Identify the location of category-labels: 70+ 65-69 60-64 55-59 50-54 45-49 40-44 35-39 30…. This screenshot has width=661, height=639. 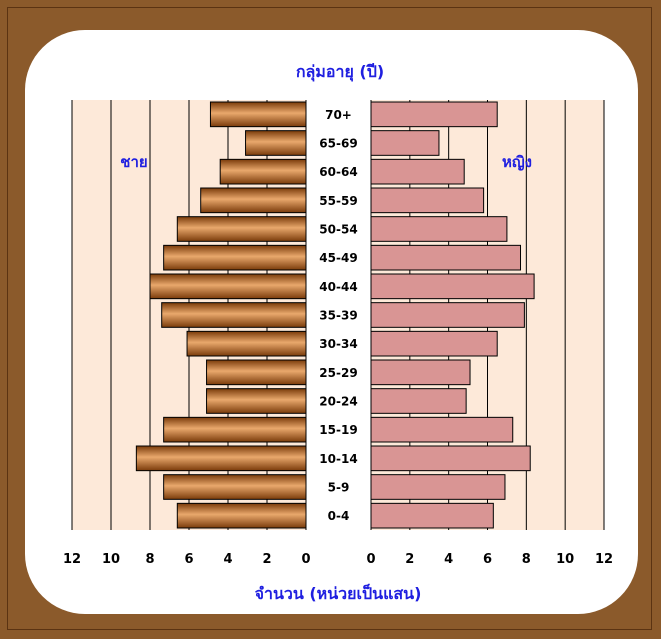
(338, 315).